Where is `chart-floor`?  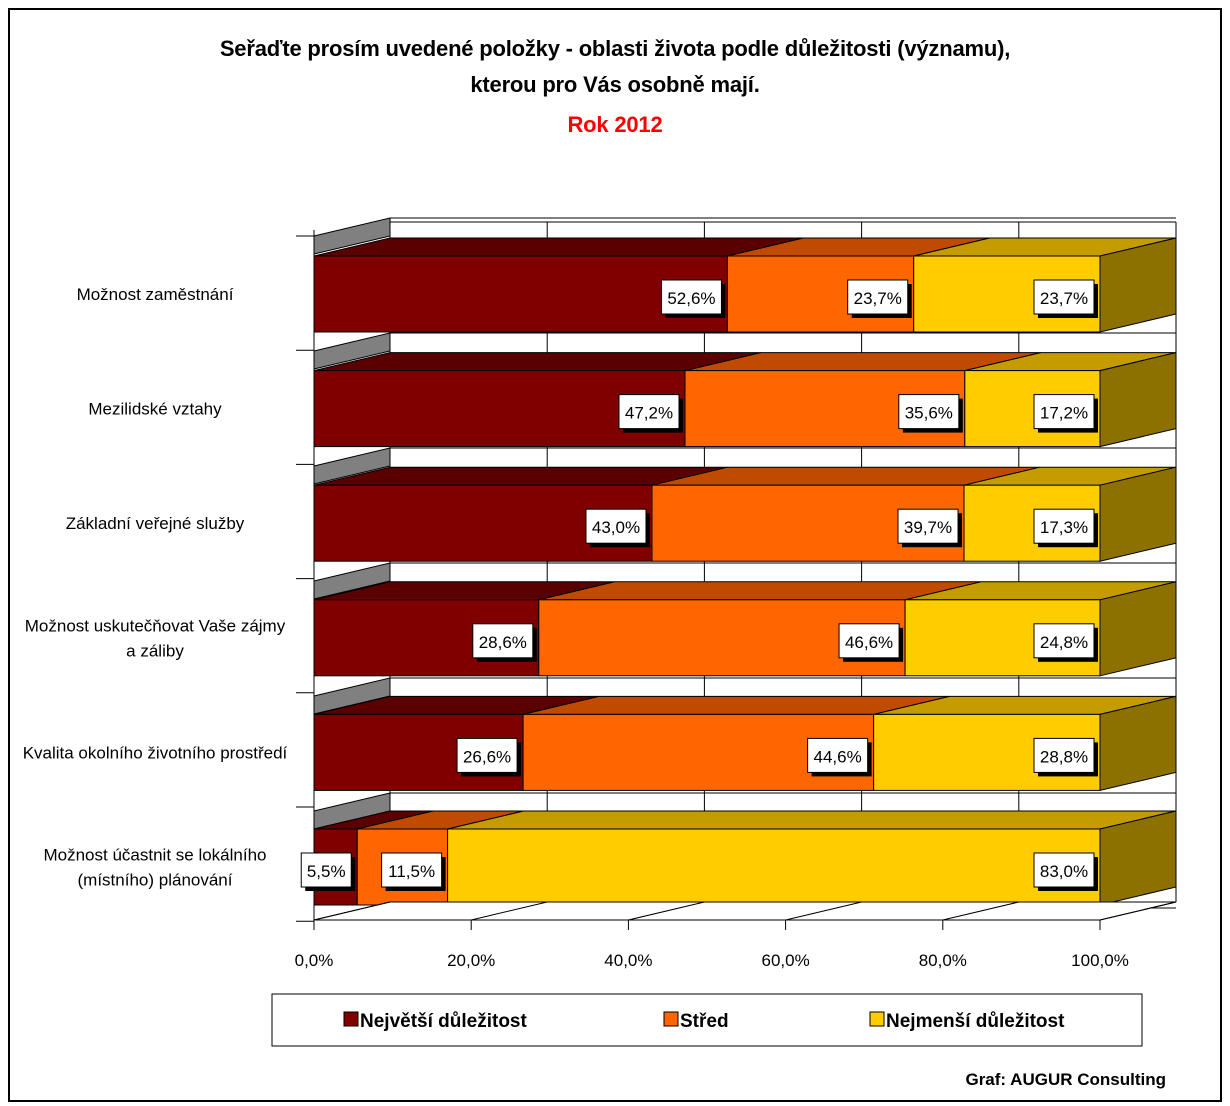 chart-floor is located at coordinates (745, 911).